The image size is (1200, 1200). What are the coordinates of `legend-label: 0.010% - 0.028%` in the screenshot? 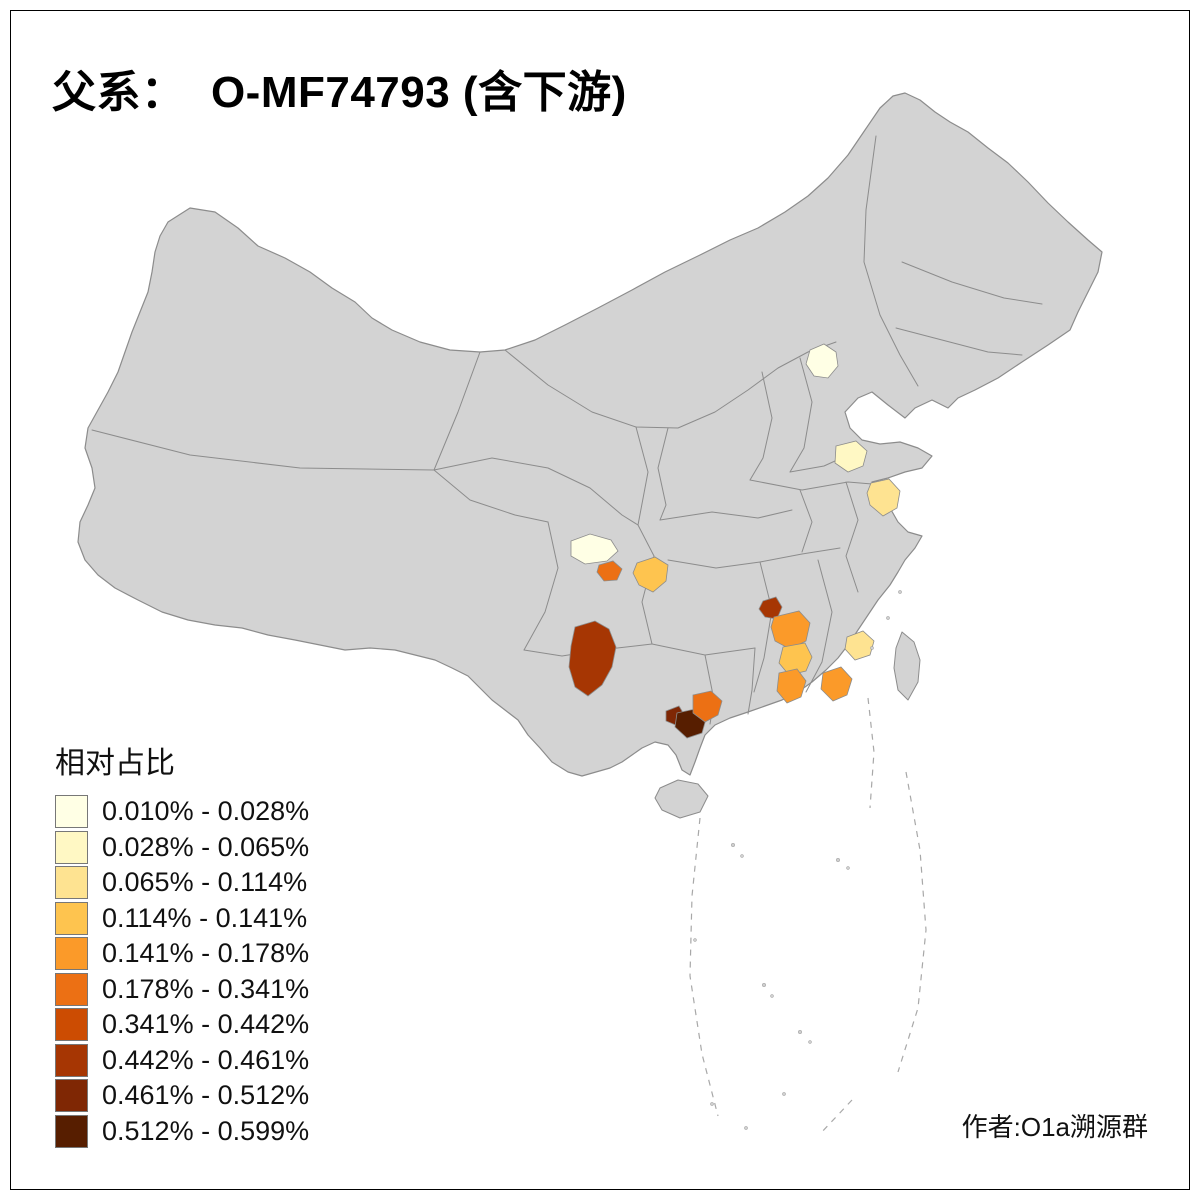 It's located at (206, 811).